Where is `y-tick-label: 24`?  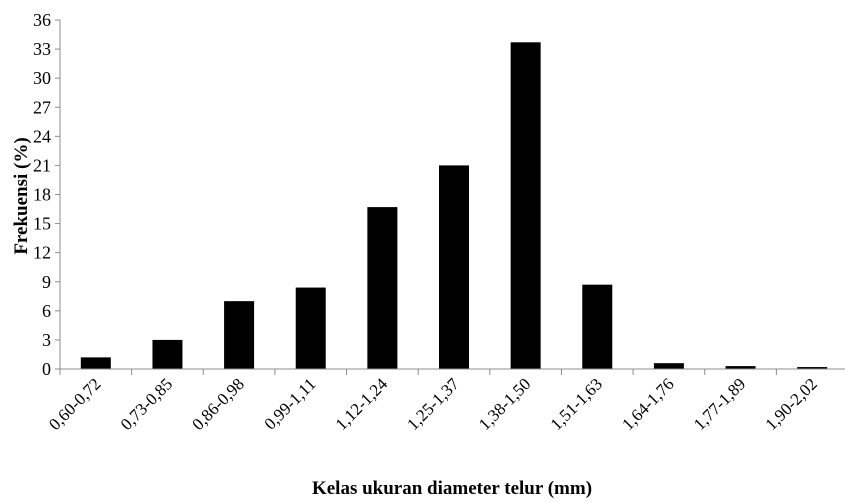
y-tick-label: 24 is located at coordinates (42, 136).